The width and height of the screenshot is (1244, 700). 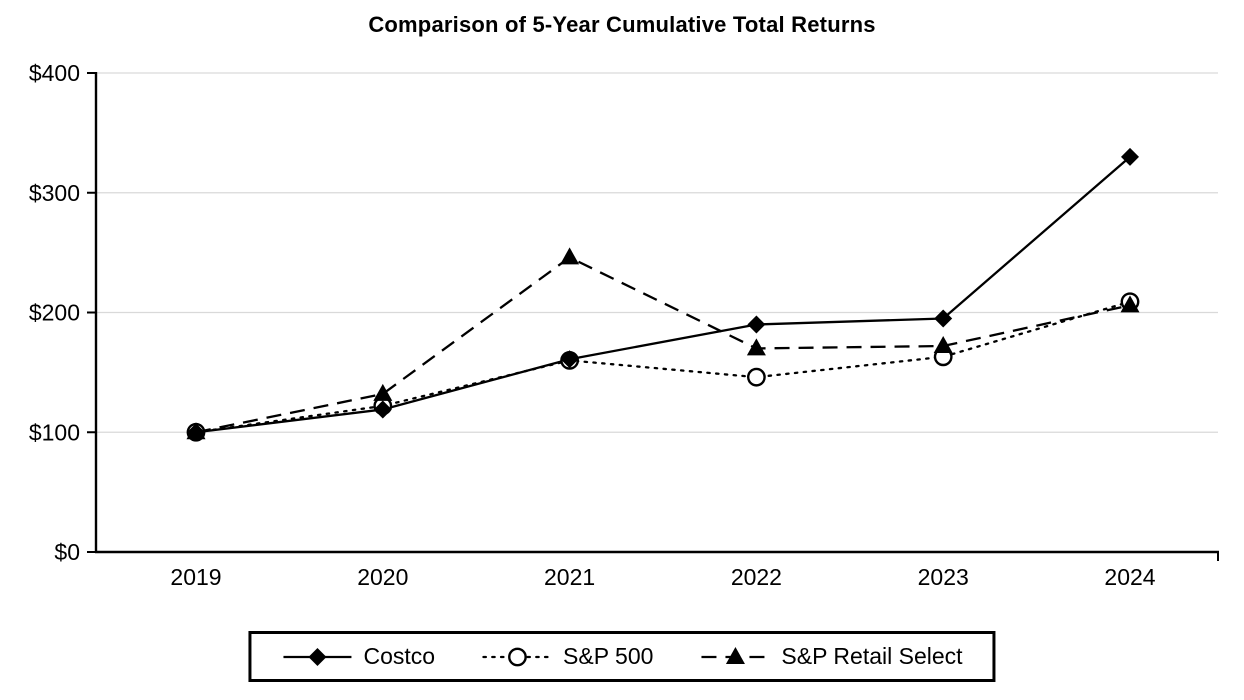 What do you see at coordinates (67, 552) in the screenshot?
I see `y-tick-label: $0` at bounding box center [67, 552].